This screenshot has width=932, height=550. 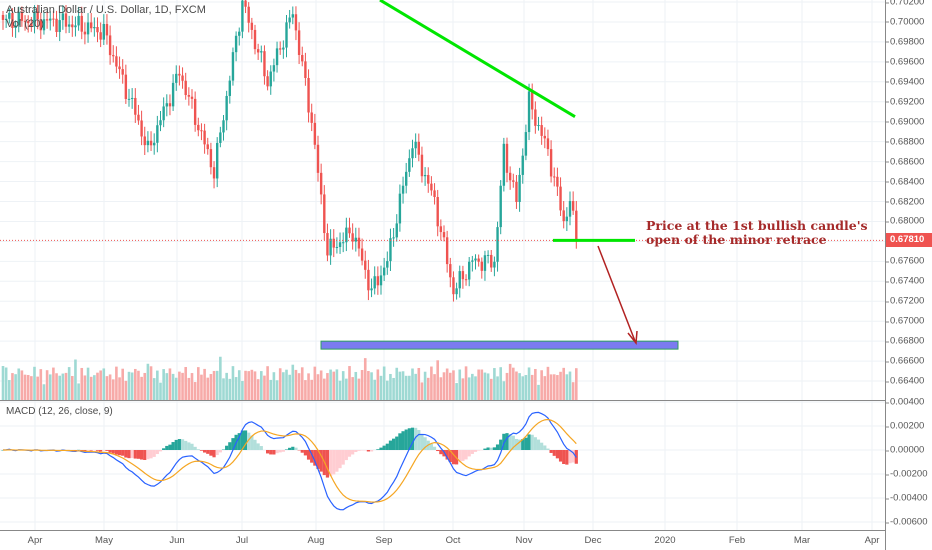 What do you see at coordinates (909, 240) in the screenshot?
I see `last-price-label: 0.67810` at bounding box center [909, 240].